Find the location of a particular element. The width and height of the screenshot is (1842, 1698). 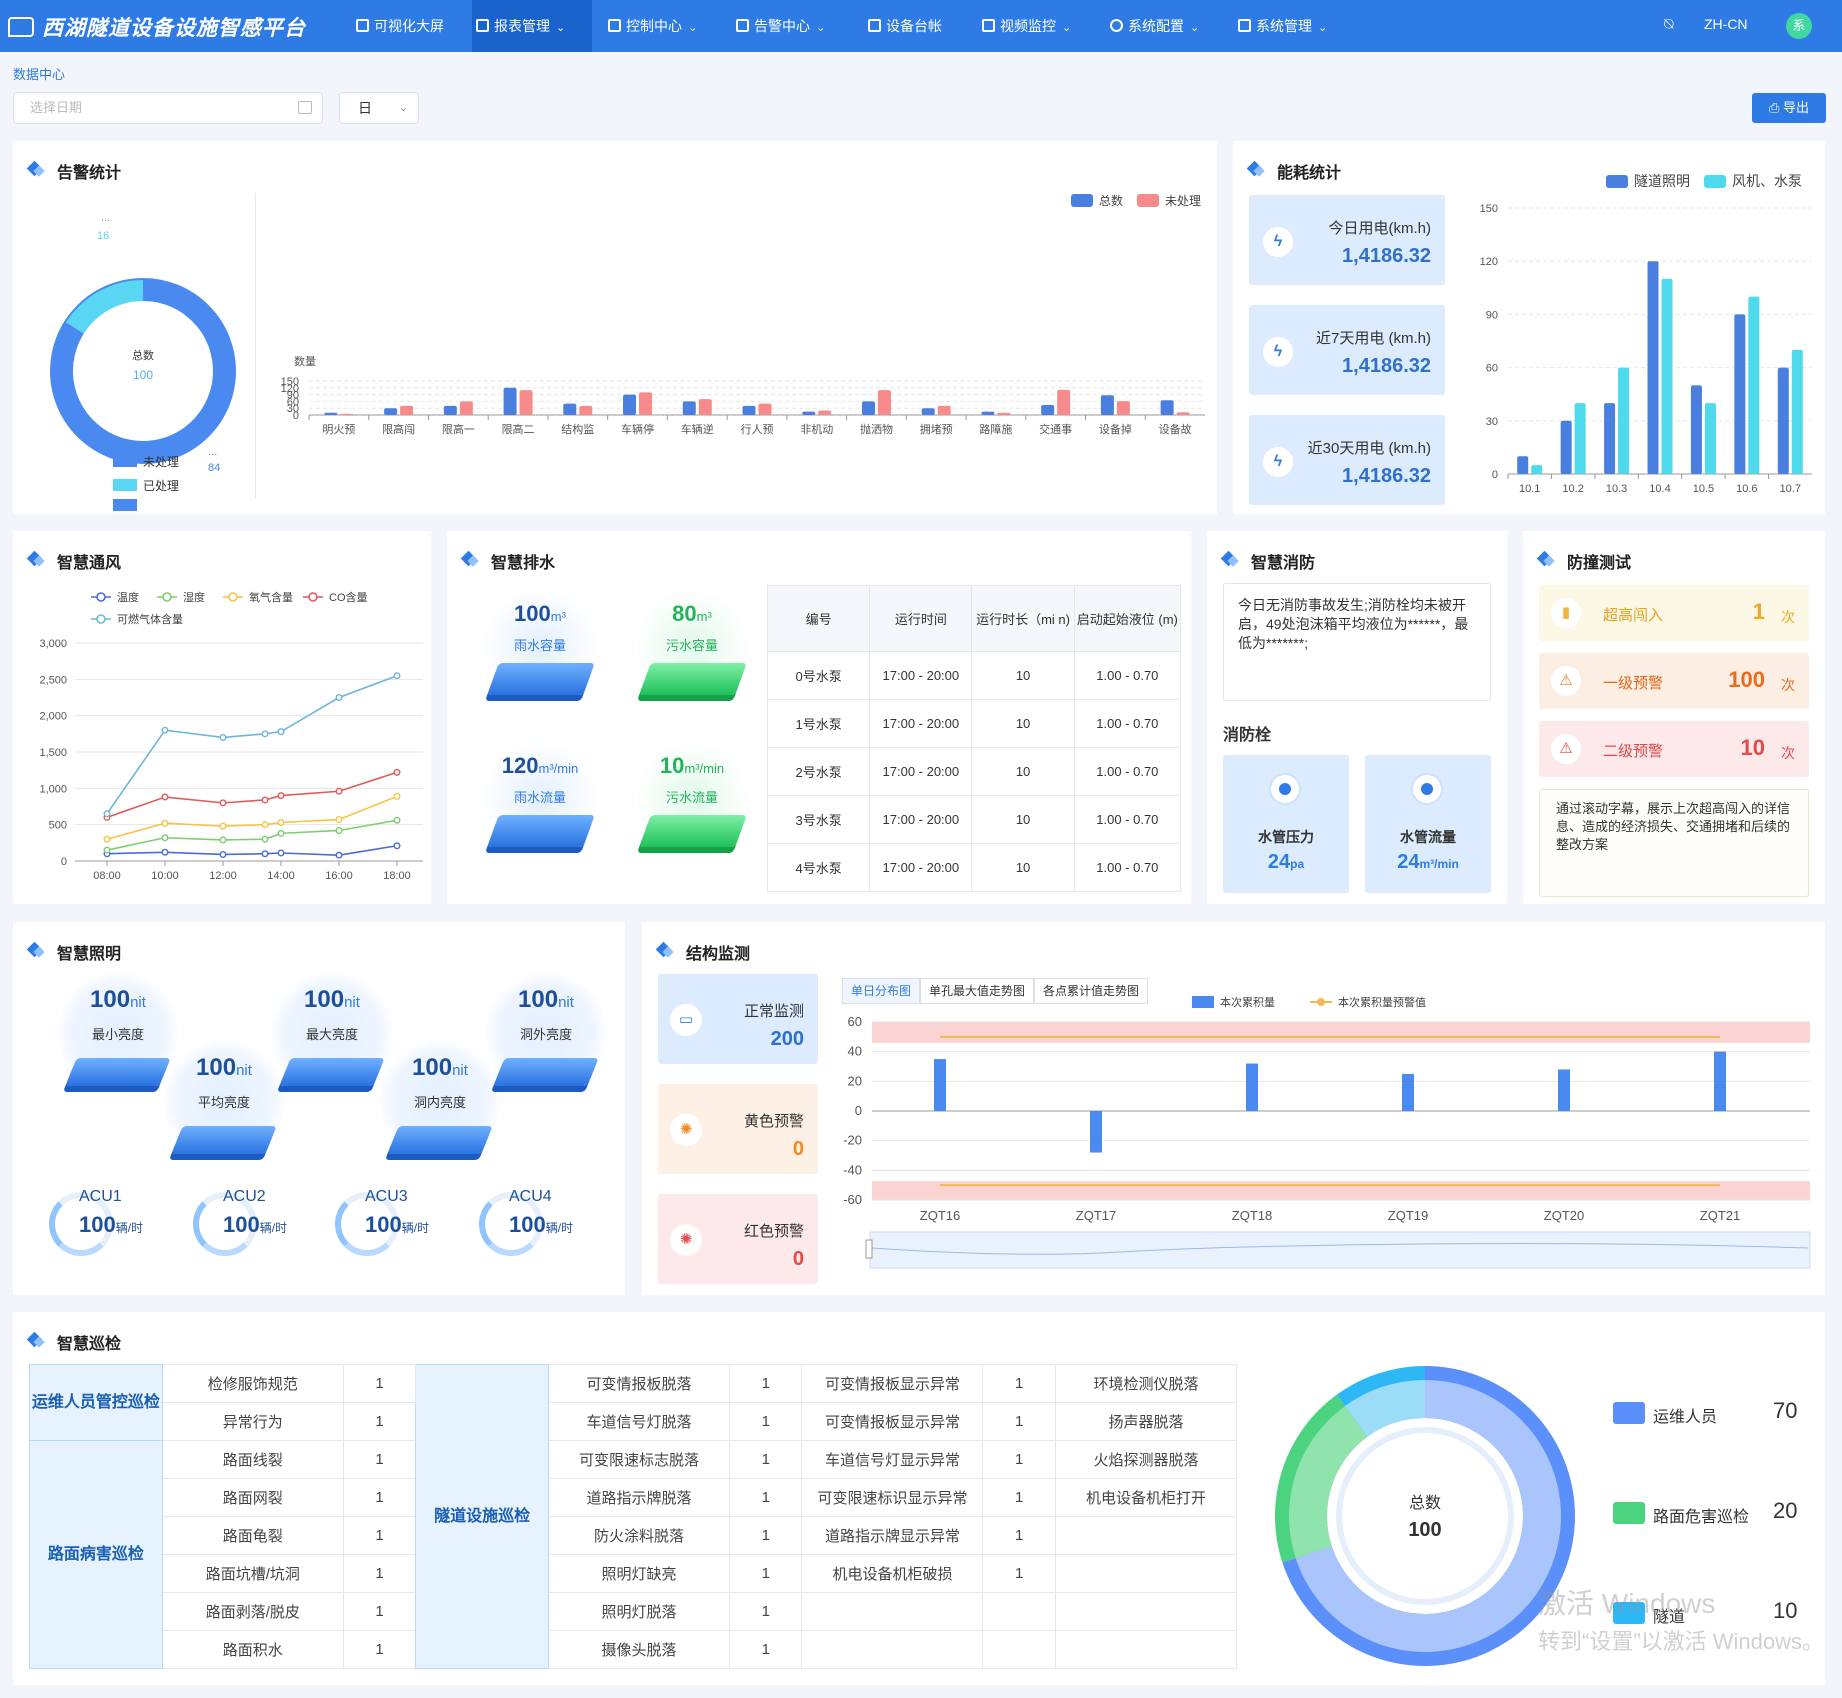

ledger-icon is located at coordinates (874, 25).